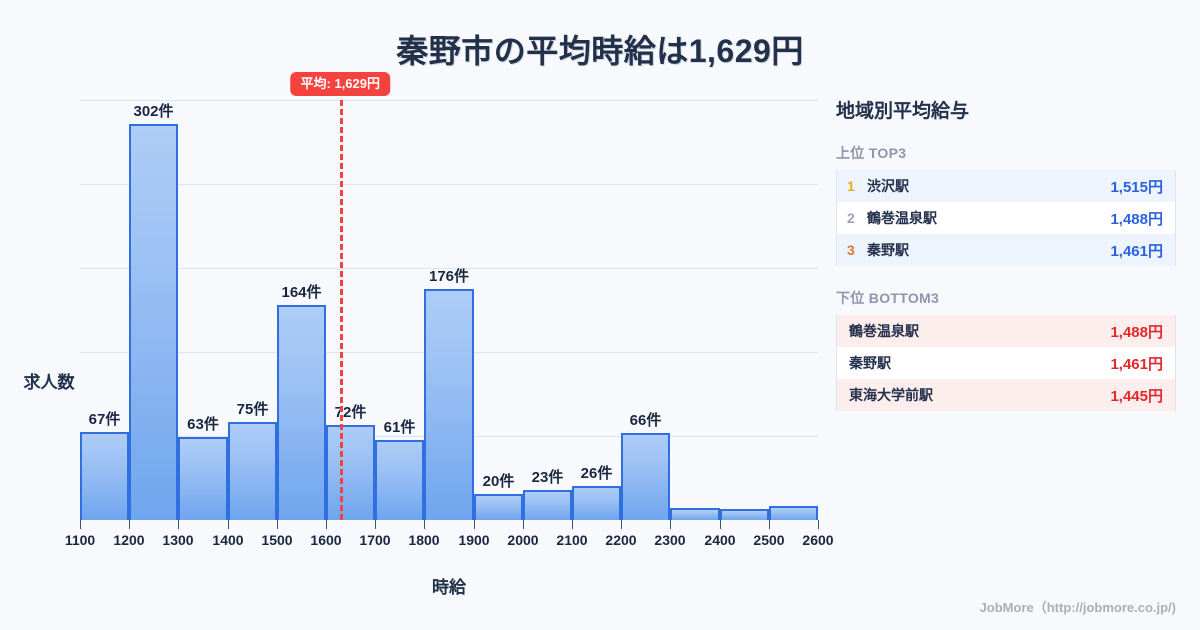 This screenshot has width=1200, height=630. What do you see at coordinates (301, 292) in the screenshot?
I see `bar-value-label: 164件` at bounding box center [301, 292].